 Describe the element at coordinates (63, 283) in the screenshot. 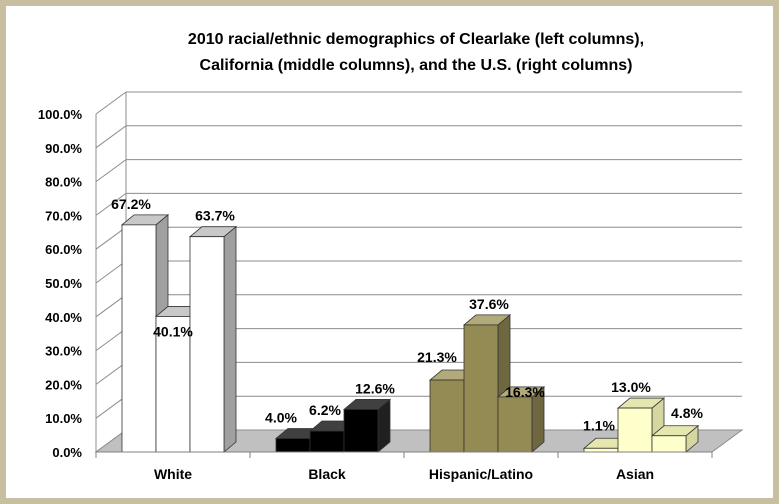

I see `y-tick-label: 50.0%` at that location.